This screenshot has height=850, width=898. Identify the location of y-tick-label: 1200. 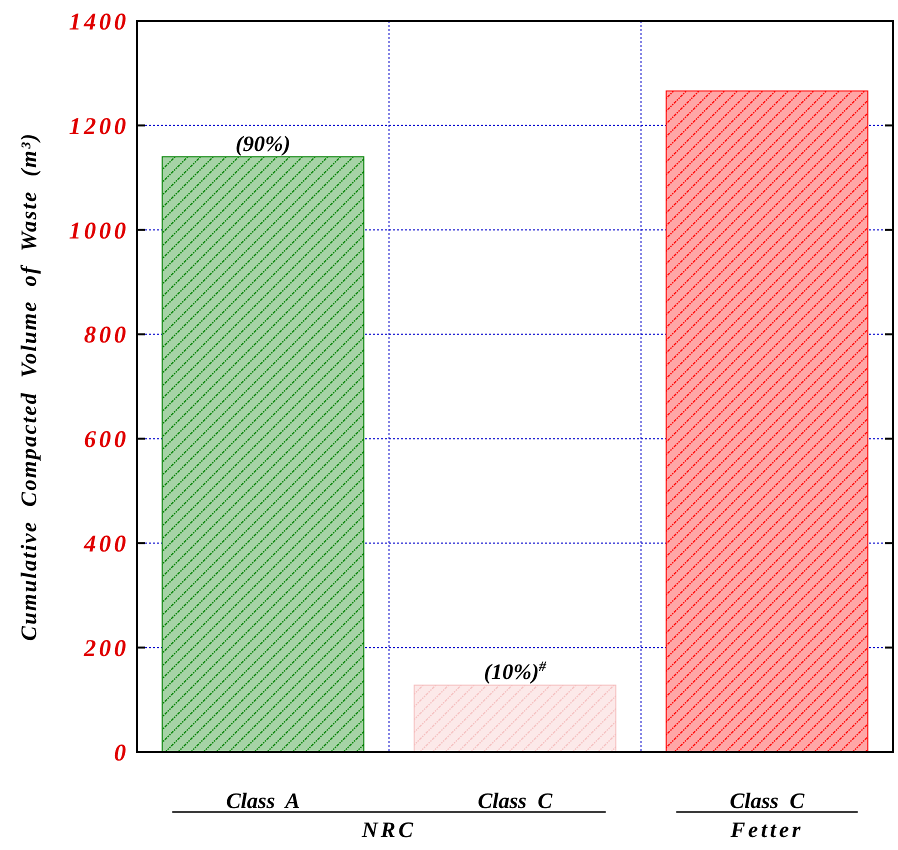
(99, 127).